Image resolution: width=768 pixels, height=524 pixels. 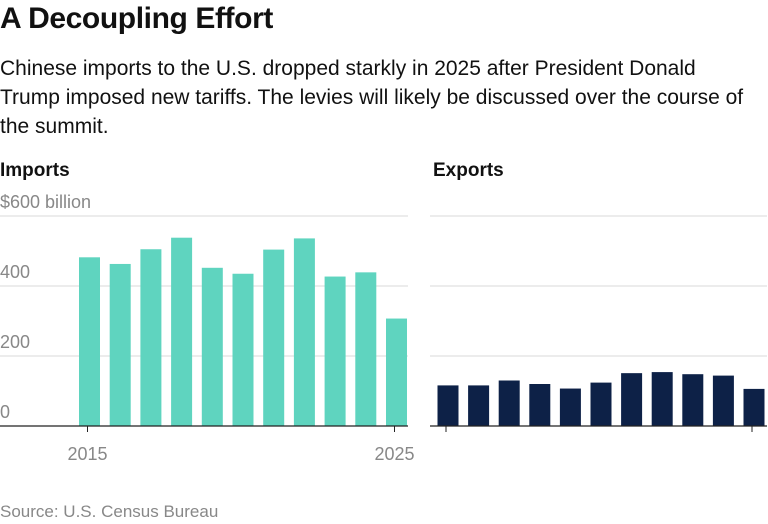 I want to click on source-note: Source: U.S. Census Bureau, so click(x=109, y=511).